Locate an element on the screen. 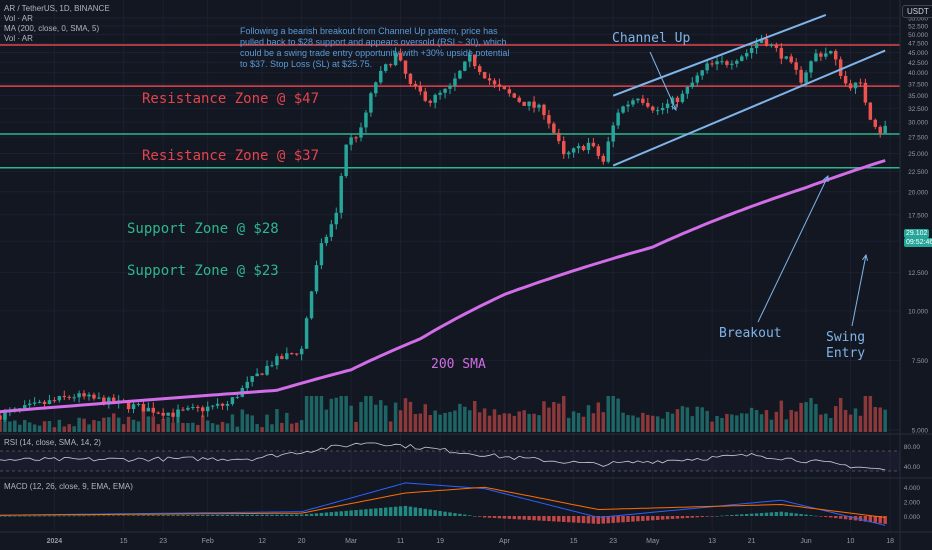  rsi-tick-label: 80.00 is located at coordinates (912, 447).